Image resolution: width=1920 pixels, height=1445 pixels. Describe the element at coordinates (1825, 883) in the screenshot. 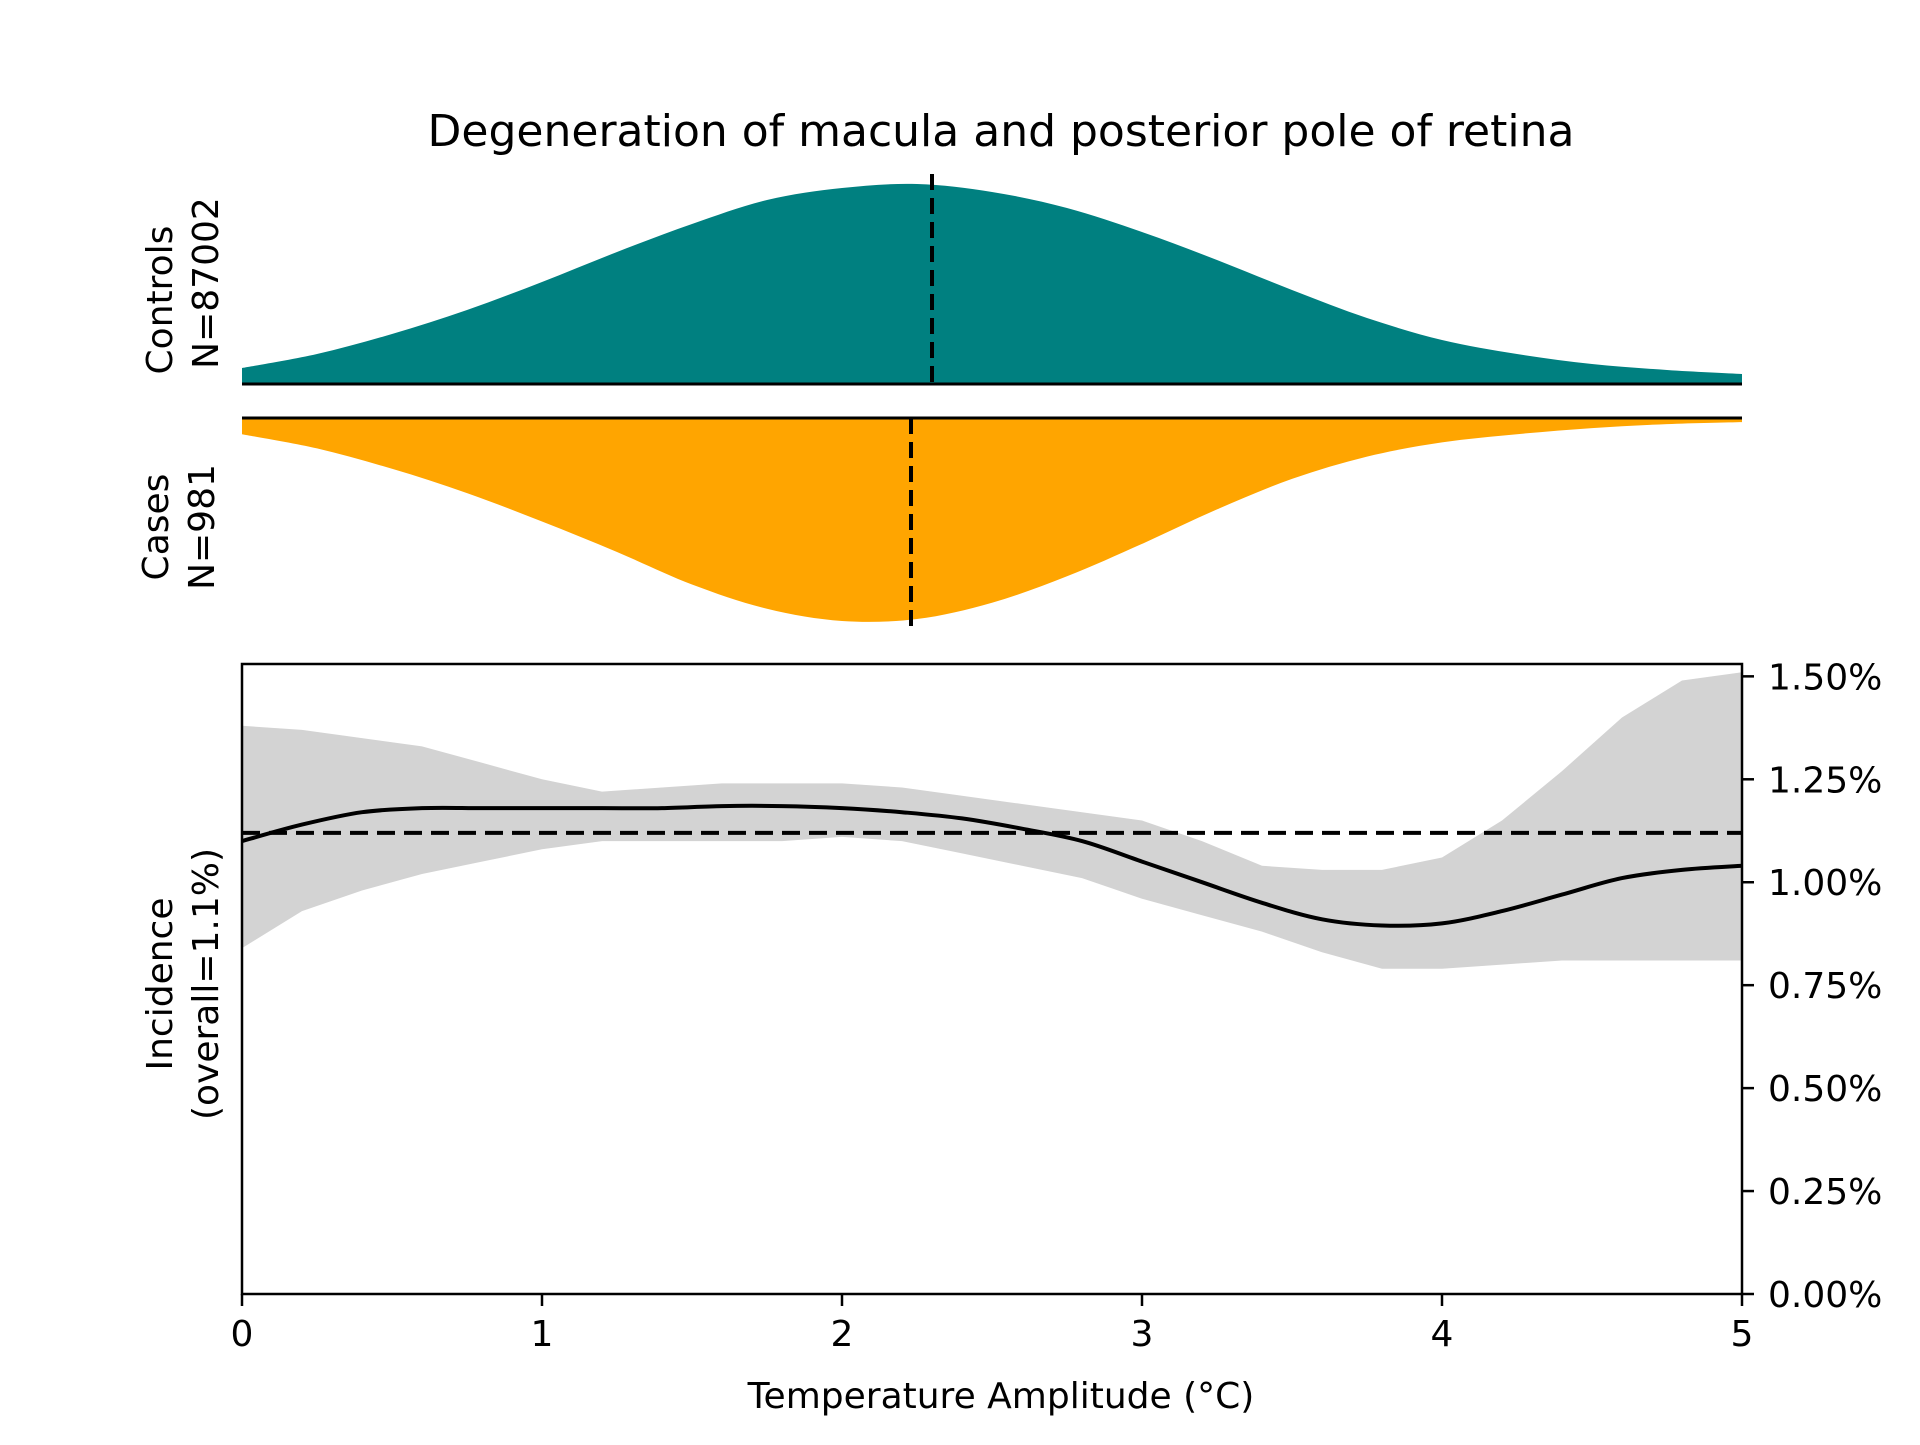

I see `y-tick-label: 1.00%` at that location.